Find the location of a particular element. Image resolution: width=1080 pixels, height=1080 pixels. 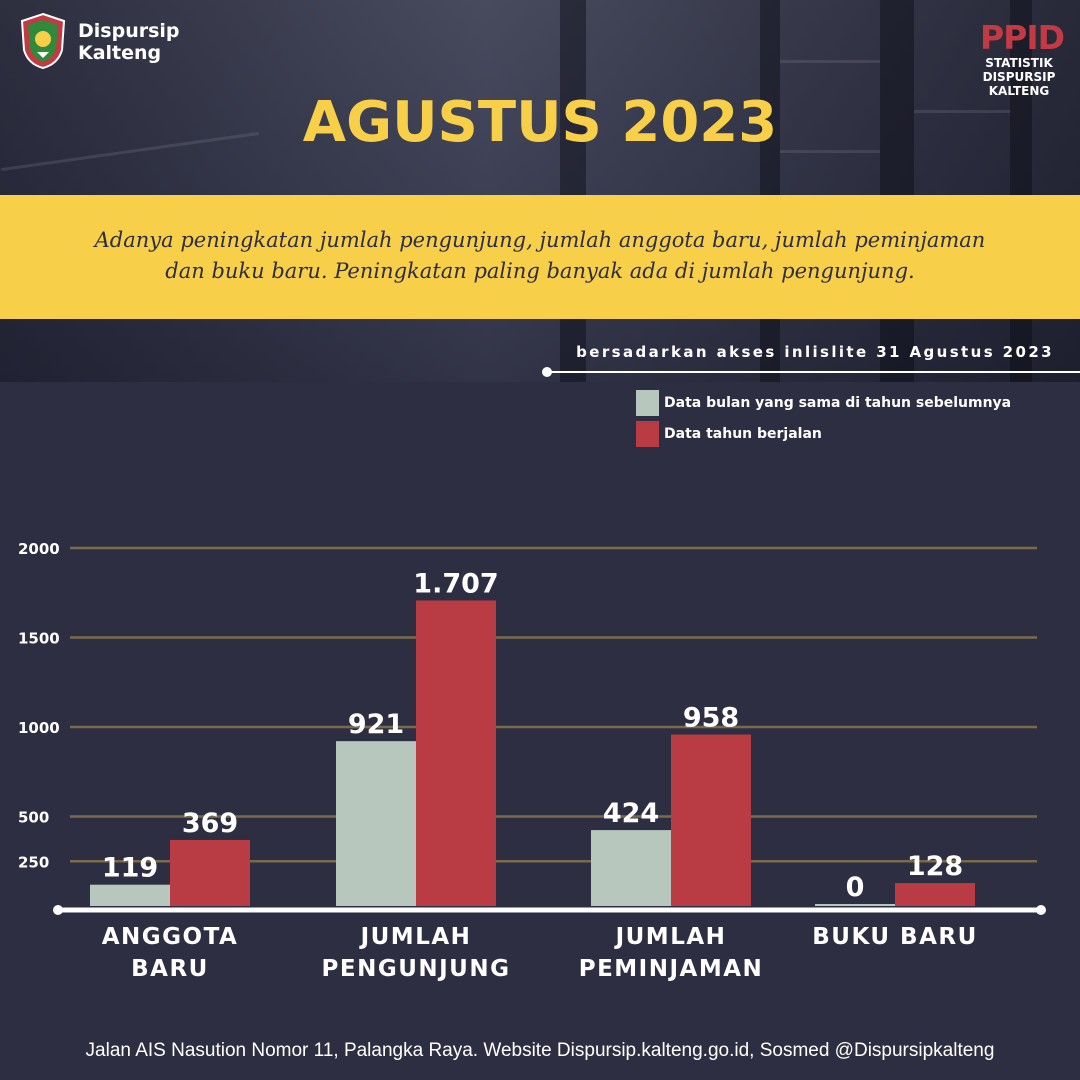

legend-swatch-previous is located at coordinates (647, 403).